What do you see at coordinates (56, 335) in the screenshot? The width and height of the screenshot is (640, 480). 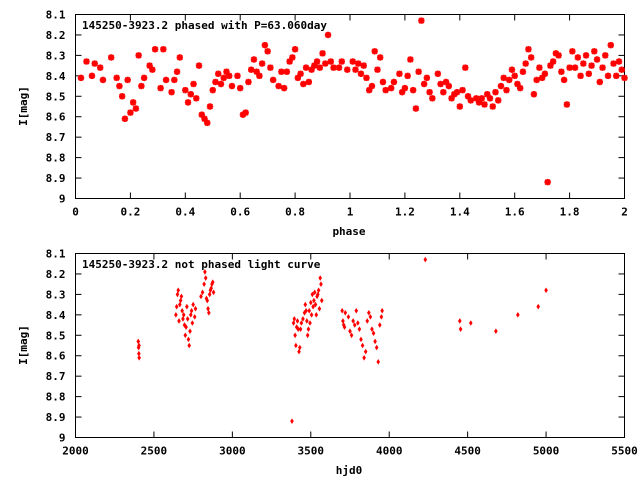 I see `unphased-y-tick-label: 8.5` at bounding box center [56, 335].